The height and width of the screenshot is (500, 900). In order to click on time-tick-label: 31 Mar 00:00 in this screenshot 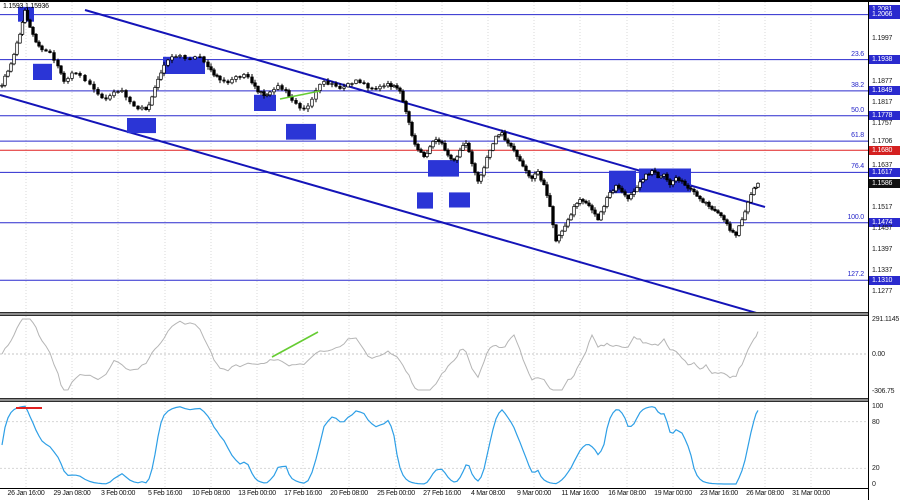, I will do `click(811, 493)`.